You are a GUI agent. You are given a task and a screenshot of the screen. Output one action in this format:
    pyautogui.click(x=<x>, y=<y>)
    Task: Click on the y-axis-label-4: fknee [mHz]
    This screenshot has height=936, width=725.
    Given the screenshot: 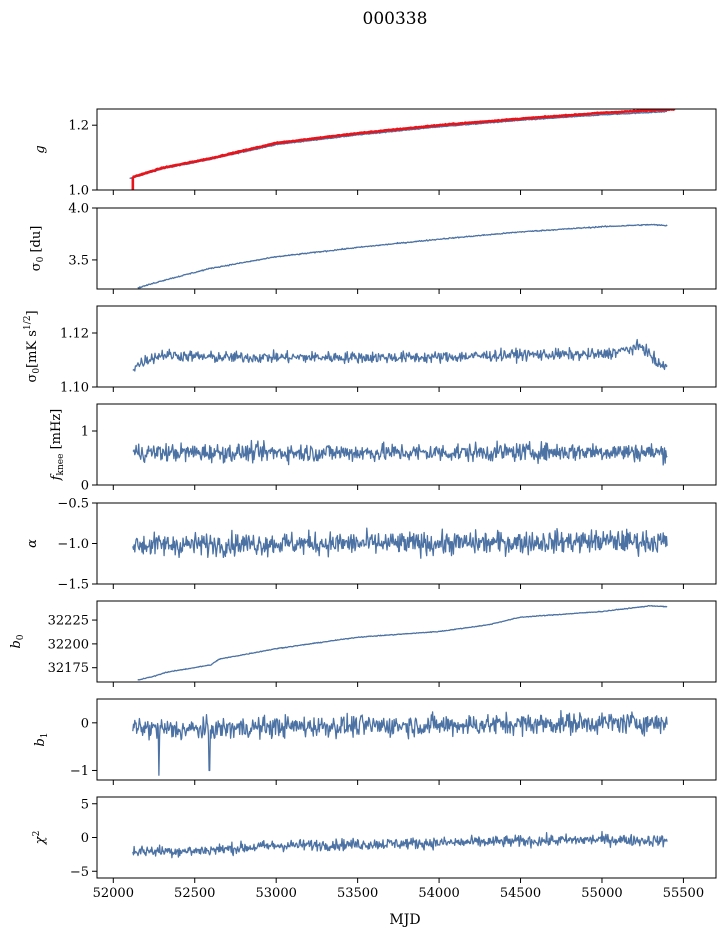 What is the action you would take?
    pyautogui.click(x=57, y=445)
    